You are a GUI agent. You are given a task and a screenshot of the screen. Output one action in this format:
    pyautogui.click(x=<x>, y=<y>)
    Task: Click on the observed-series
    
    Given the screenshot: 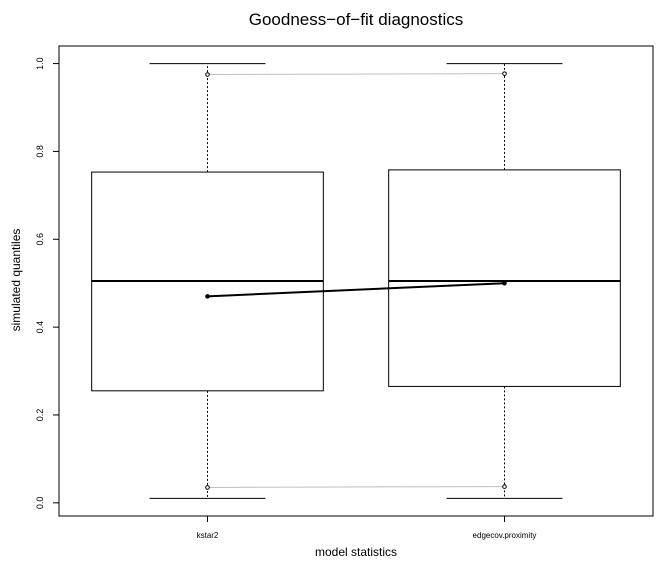 What is the action you would take?
    pyautogui.click(x=356, y=289)
    